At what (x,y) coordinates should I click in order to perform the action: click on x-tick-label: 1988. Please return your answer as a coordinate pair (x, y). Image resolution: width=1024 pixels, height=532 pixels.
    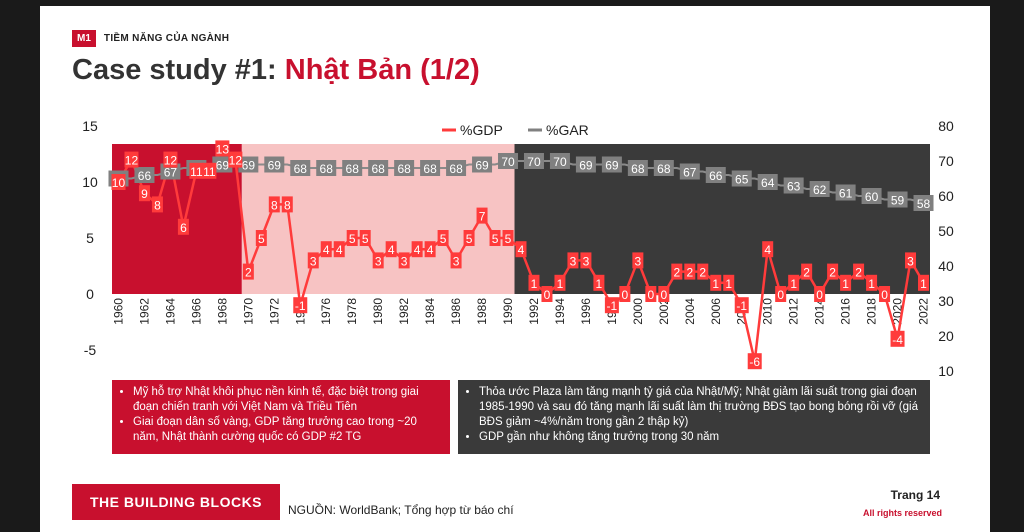
    Looking at the image, I should click on (482, 311).